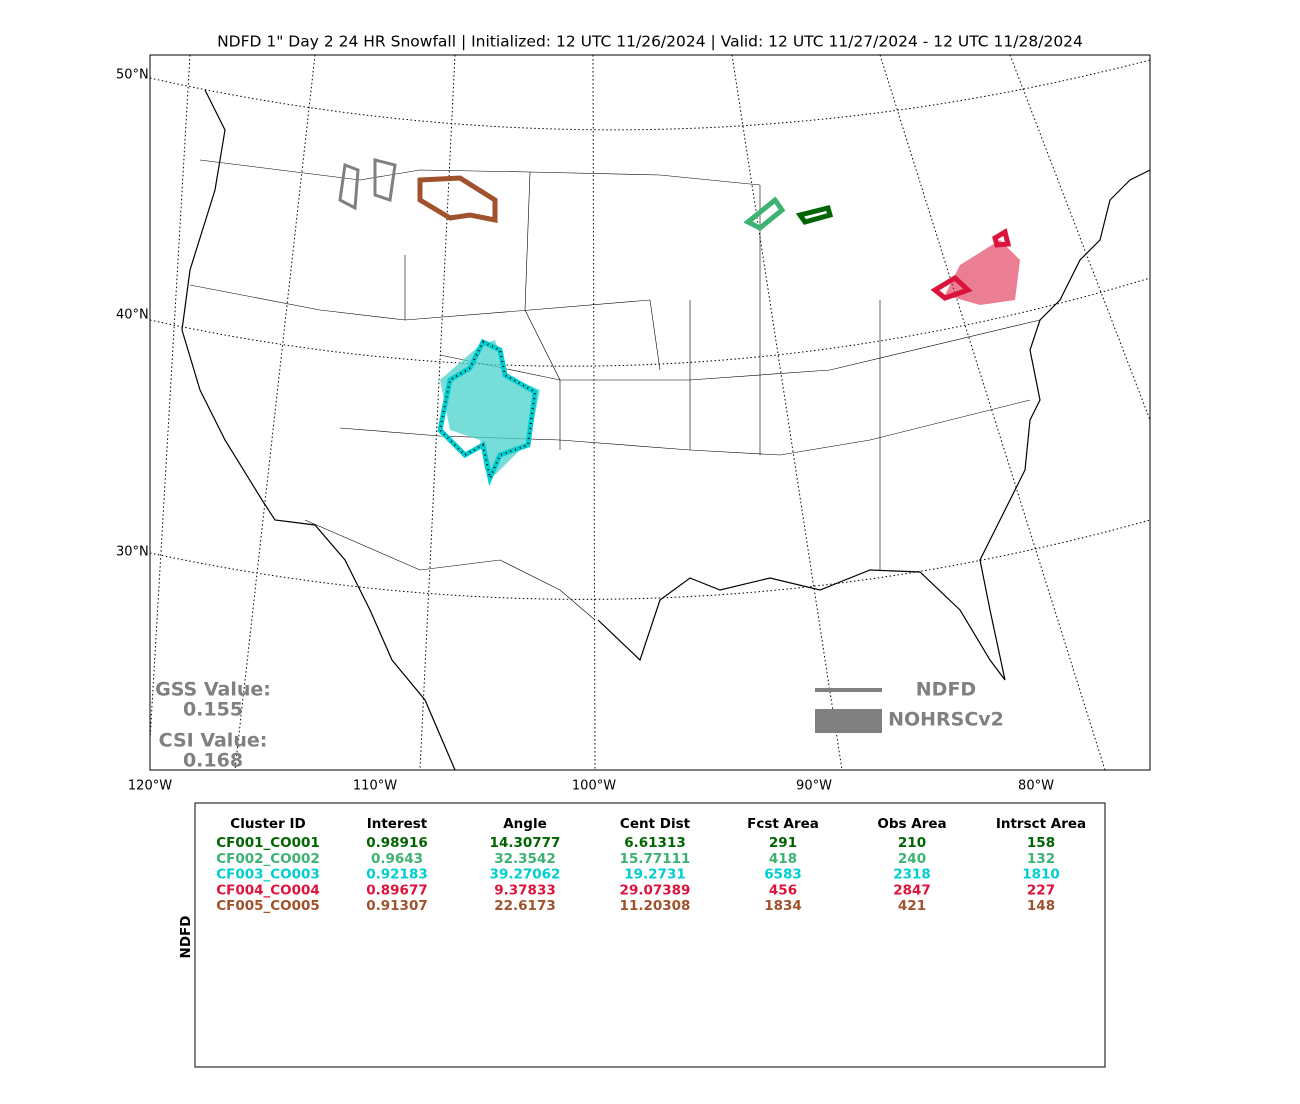  I want to click on lat-label: 50°N, so click(132, 75).